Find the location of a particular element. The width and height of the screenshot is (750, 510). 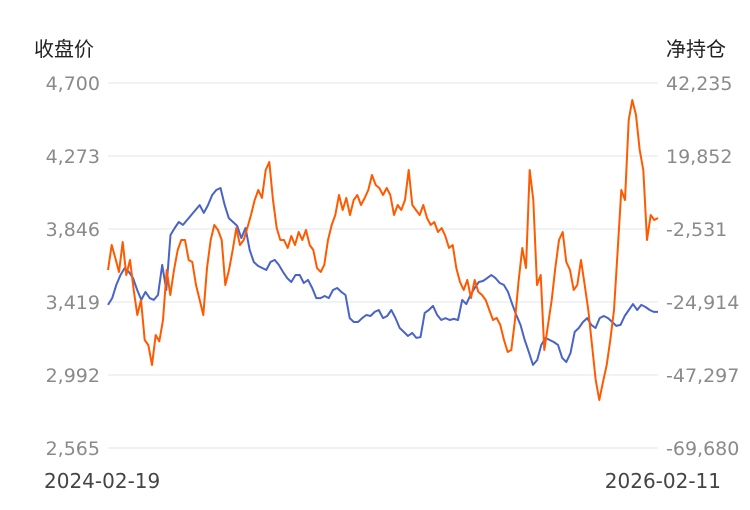

left-axis-title: 收盘价 is located at coordinates (64, 49).